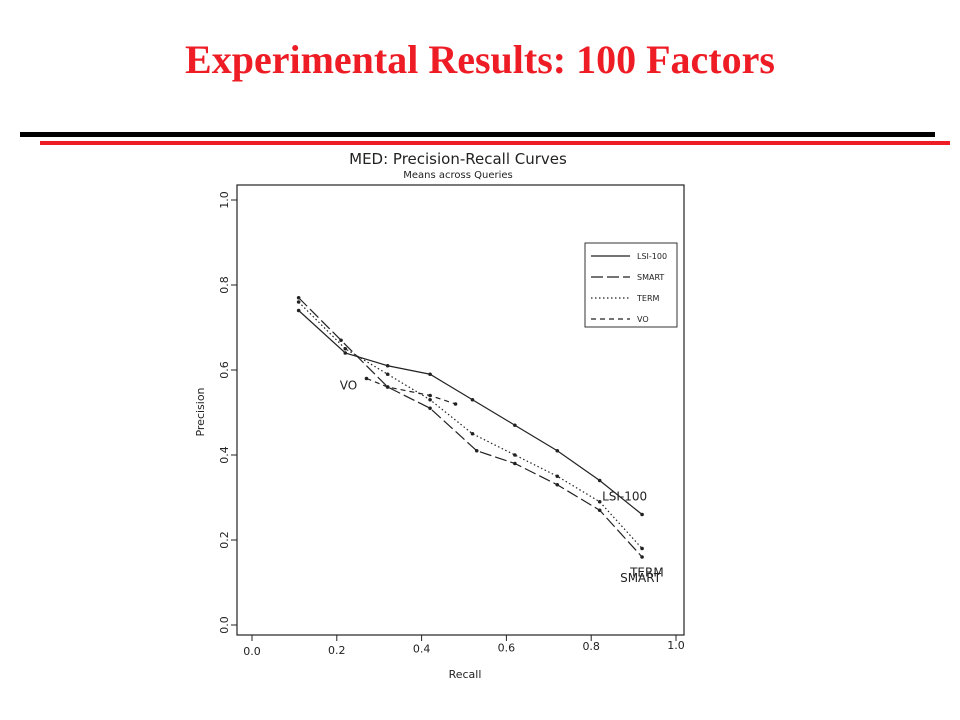 This screenshot has height=720, width=960. Describe the element at coordinates (348, 386) in the screenshot. I see `series-end-label: VO` at that location.